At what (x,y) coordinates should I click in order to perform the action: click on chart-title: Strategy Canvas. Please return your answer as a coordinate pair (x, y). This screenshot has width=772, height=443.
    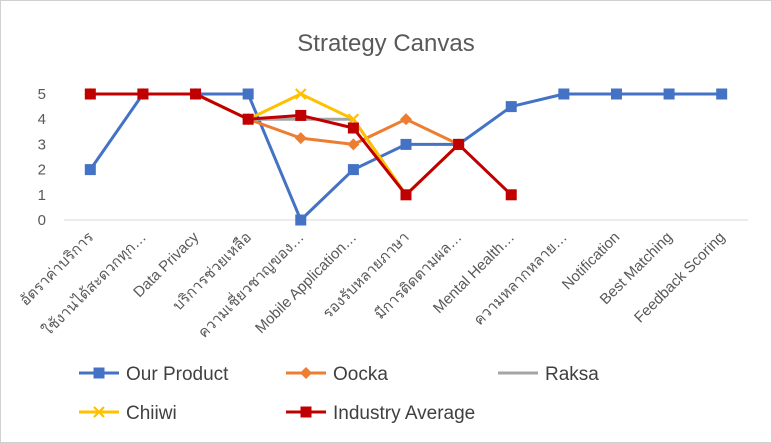
    Looking at the image, I should click on (385, 43).